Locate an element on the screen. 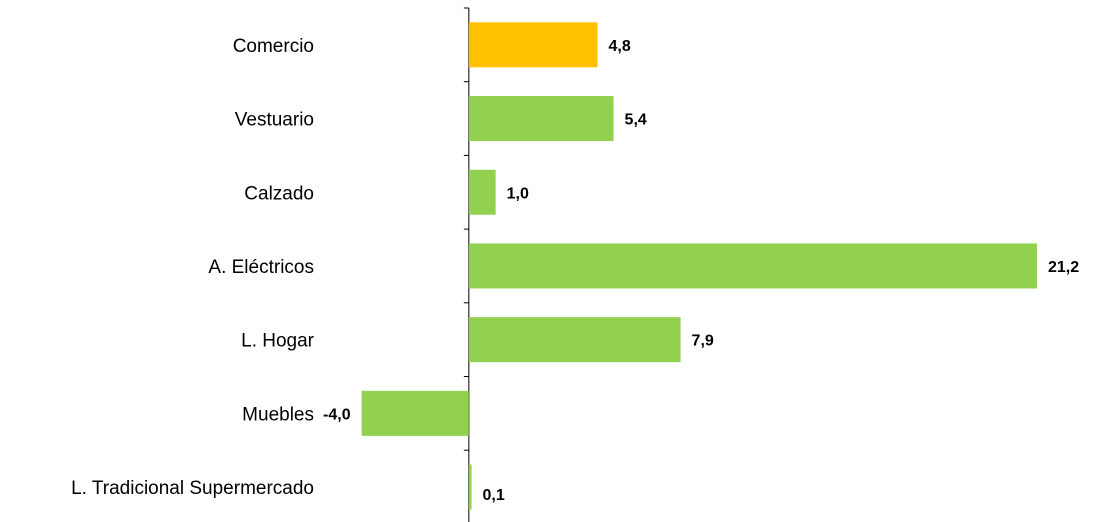 The image size is (1097, 522). value-label: 7,9 is located at coordinates (703, 341).